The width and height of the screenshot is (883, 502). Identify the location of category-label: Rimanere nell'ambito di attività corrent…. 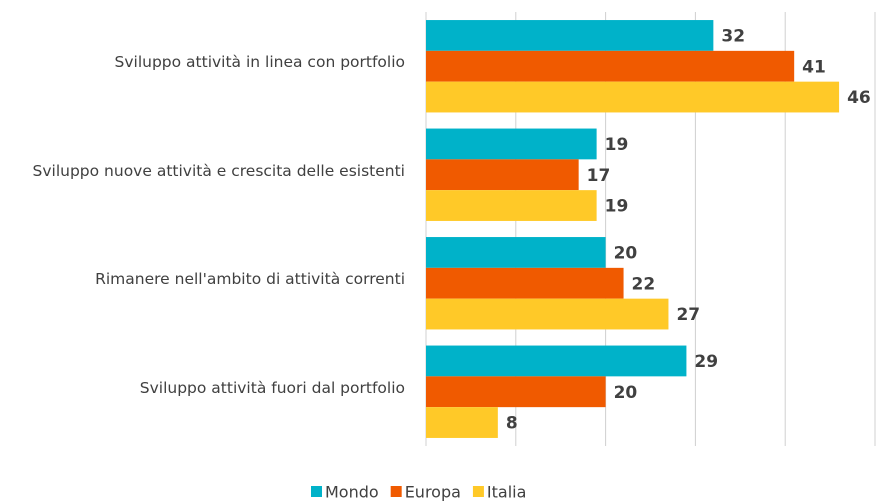
(202, 279).